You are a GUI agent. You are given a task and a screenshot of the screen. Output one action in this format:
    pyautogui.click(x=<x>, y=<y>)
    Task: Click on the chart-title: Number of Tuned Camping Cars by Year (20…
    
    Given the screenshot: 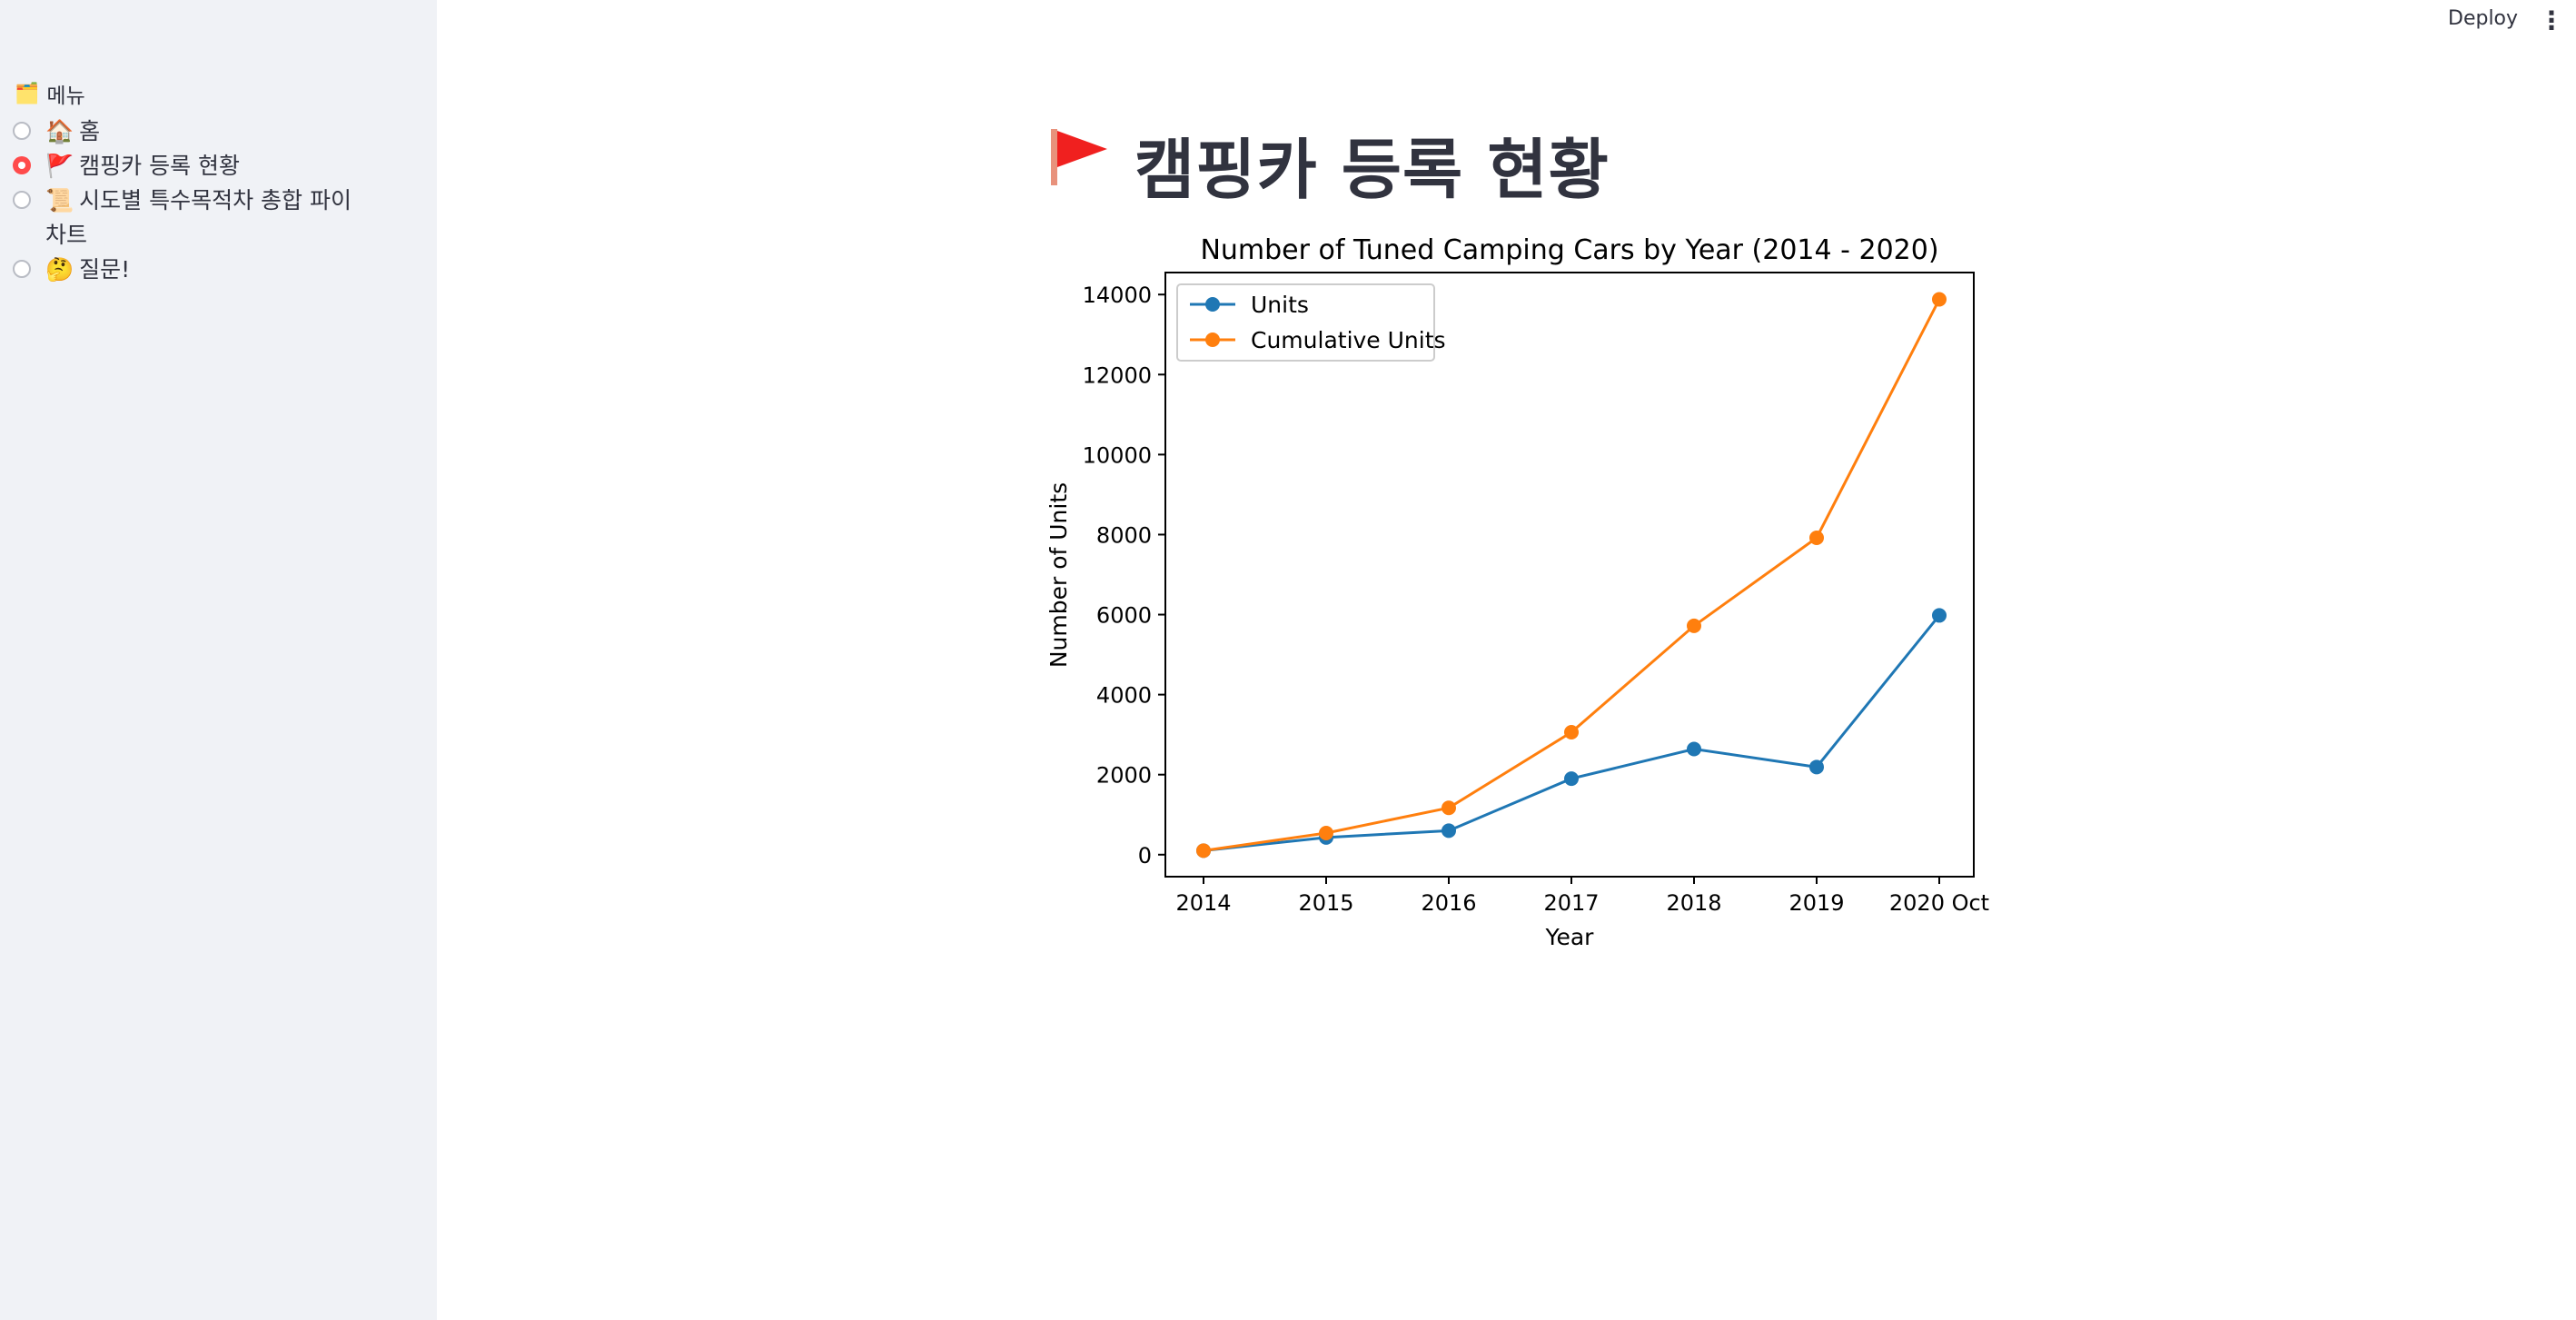 What is the action you would take?
    pyautogui.click(x=1569, y=250)
    